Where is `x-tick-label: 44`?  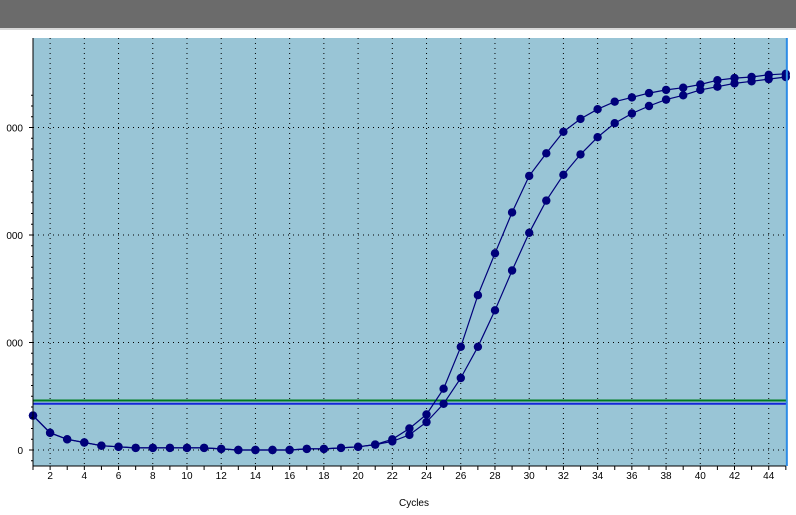 x-tick-label: 44 is located at coordinates (769, 476).